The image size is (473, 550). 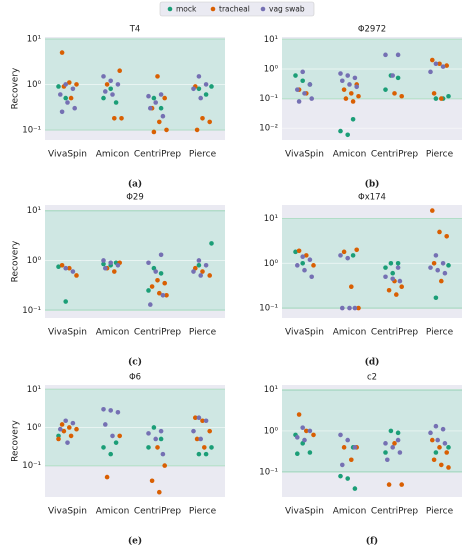 What do you see at coordinates (372, 378) in the screenshot?
I see `chart-title: c2` at bounding box center [372, 378].